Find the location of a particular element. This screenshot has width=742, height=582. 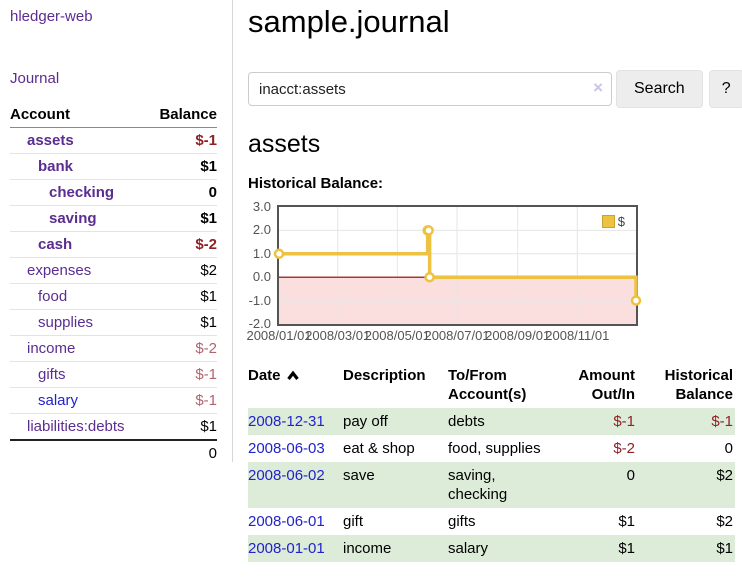

sort-ascending-icon is located at coordinates (292, 375).